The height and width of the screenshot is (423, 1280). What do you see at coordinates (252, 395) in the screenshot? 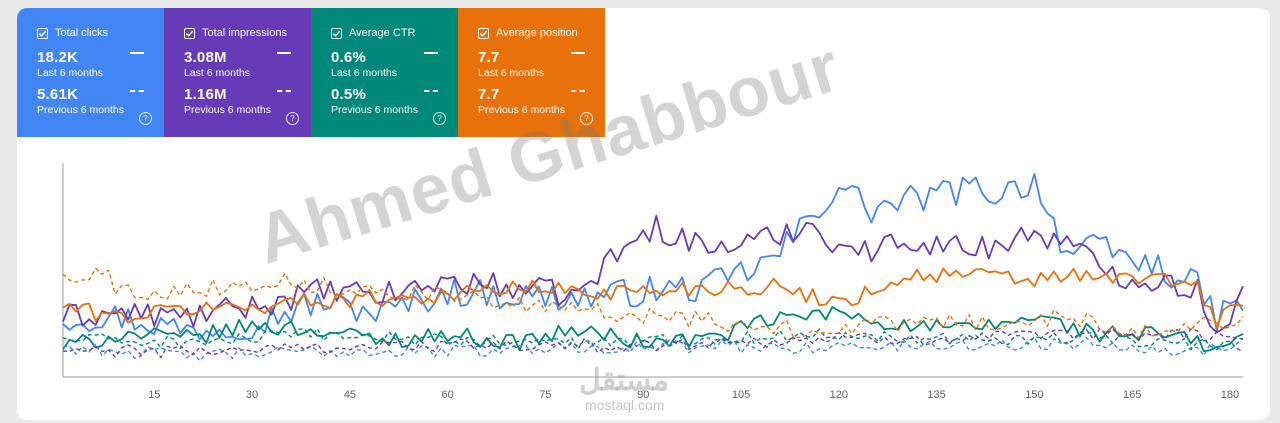
I see `x-tick-label: 30` at bounding box center [252, 395].